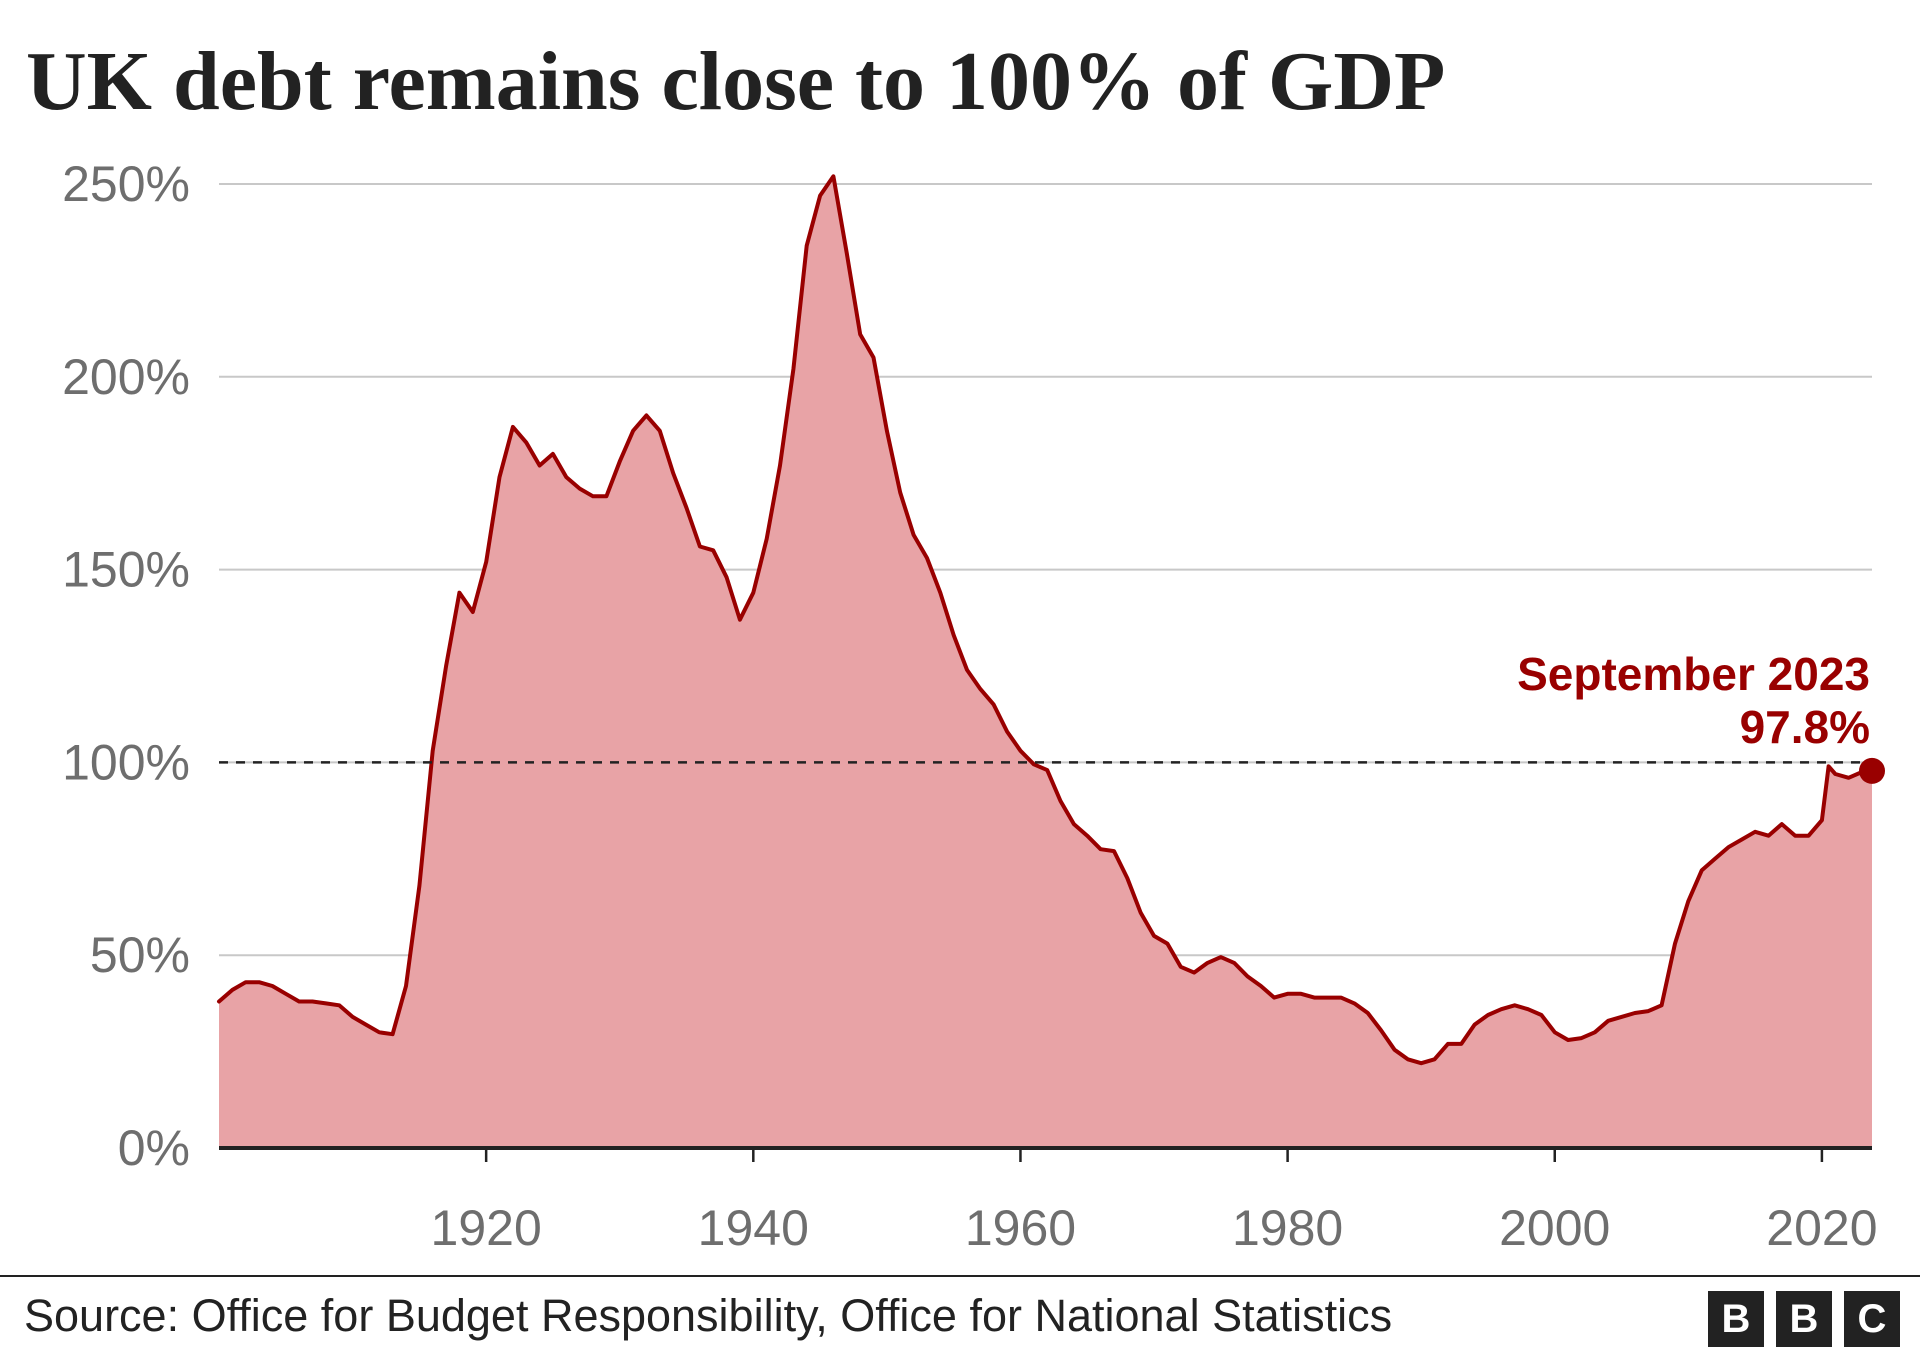 This screenshot has width=1920, height=1350. What do you see at coordinates (1872, 1319) in the screenshot?
I see `logo-letter-c: C` at bounding box center [1872, 1319].